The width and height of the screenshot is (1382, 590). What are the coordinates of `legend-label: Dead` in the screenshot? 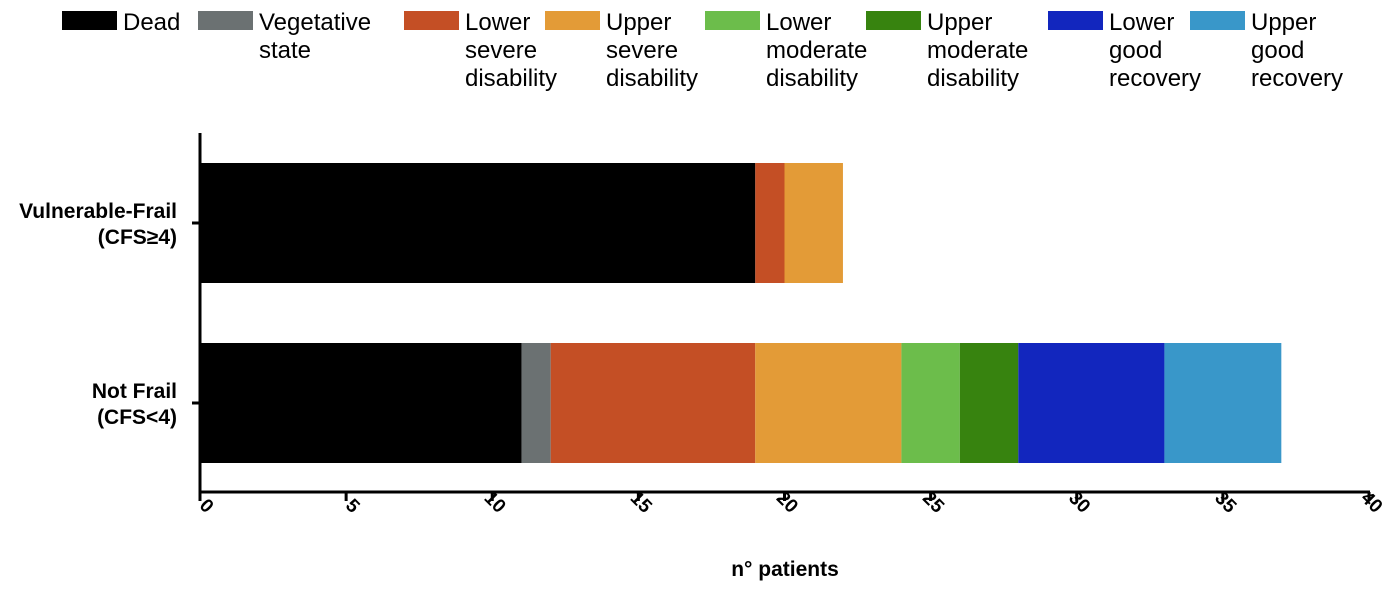 It's located at (151, 22).